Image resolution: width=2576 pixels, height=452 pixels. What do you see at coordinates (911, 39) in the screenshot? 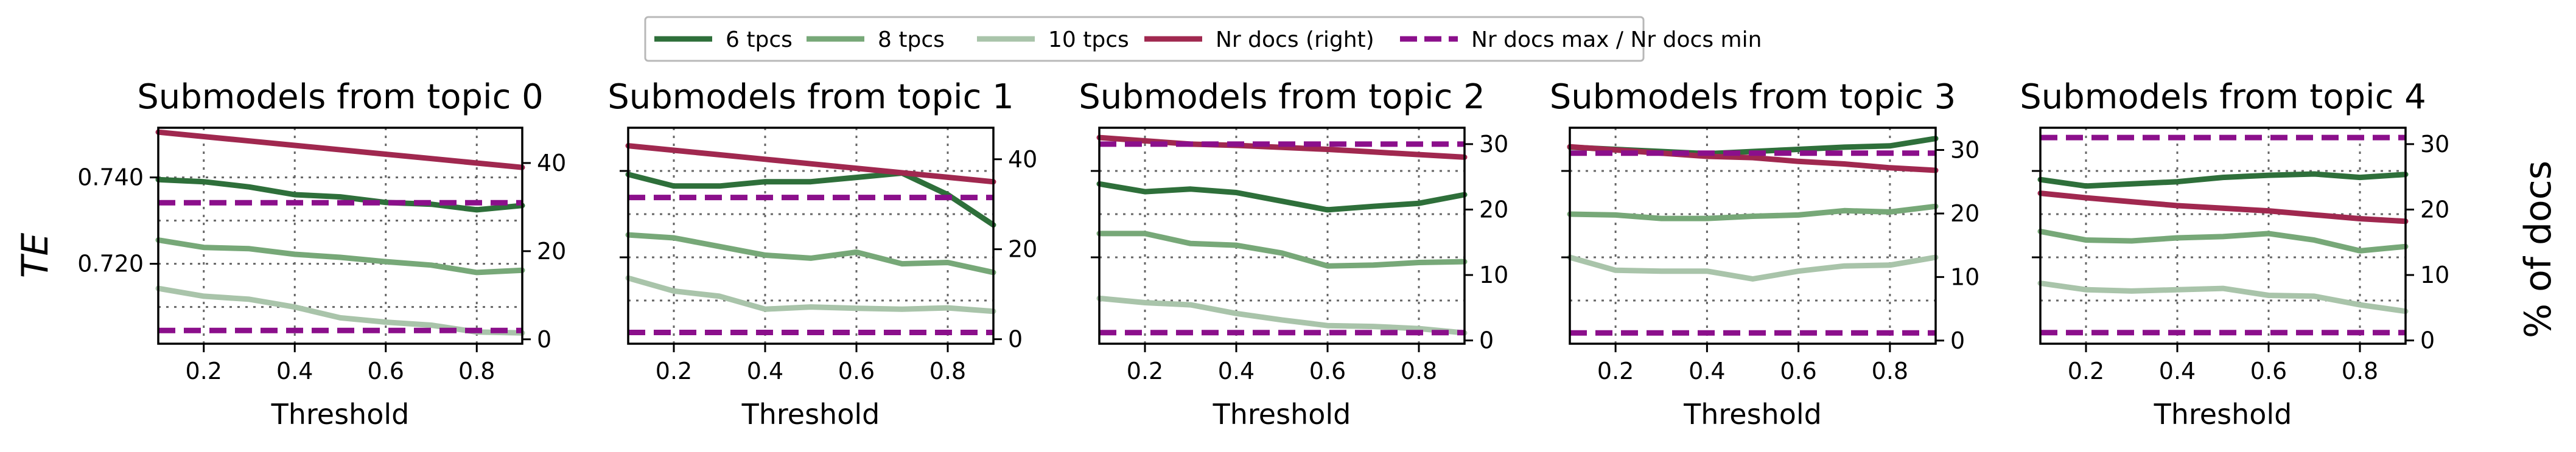
I see `legend-label: 8 tpcs` at bounding box center [911, 39].